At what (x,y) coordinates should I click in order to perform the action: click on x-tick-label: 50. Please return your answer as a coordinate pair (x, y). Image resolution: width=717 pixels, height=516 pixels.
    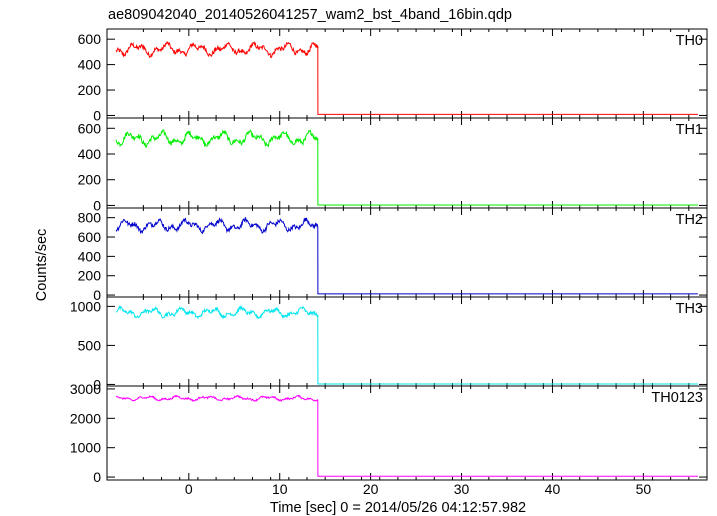
    Looking at the image, I should click on (644, 489).